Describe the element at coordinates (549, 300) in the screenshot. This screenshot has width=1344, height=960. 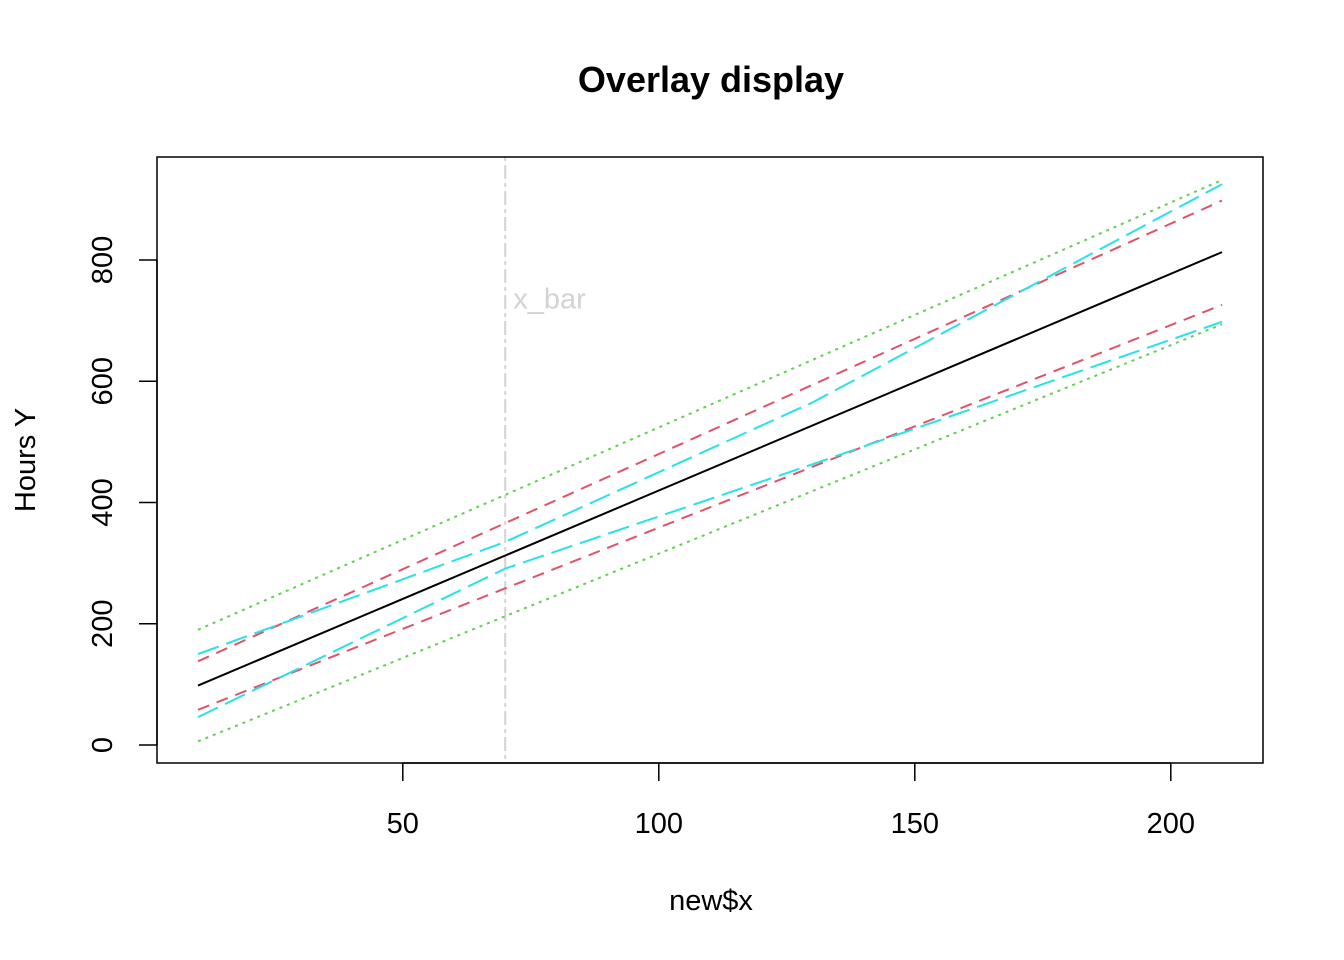
I see `reference-line-label: x_bar` at that location.